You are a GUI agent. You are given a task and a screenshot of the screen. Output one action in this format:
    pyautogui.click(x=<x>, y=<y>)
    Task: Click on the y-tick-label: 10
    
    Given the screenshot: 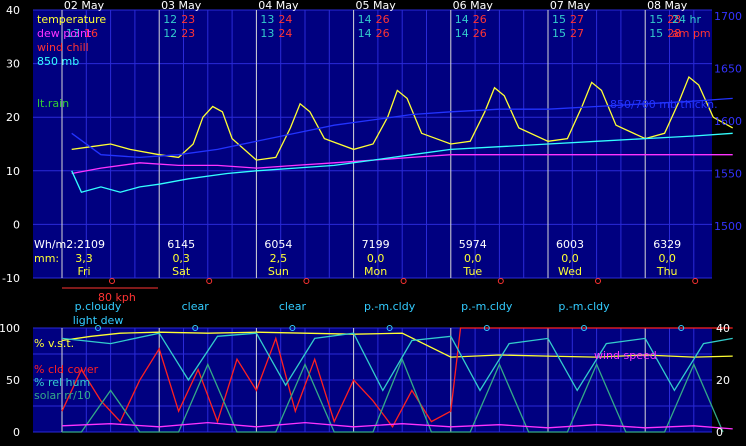 What is the action you would take?
    pyautogui.click(x=13, y=171)
    